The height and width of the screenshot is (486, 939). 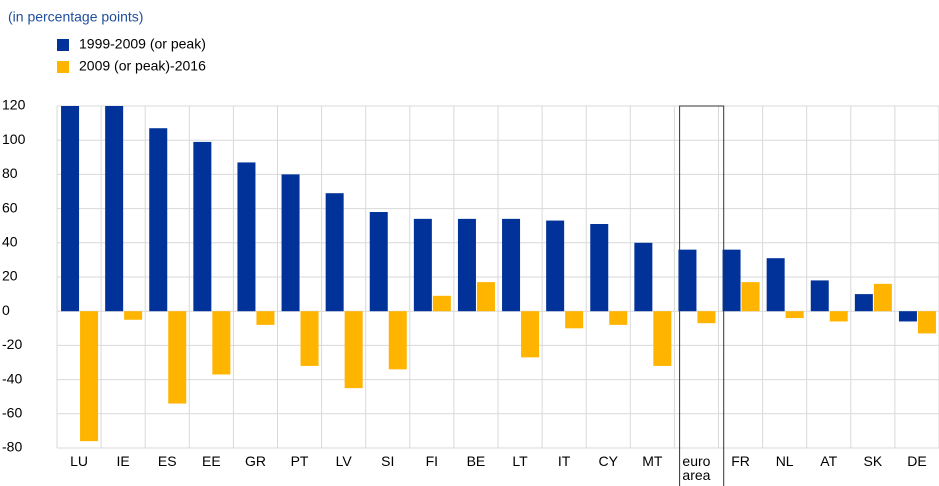 I want to click on x-tick-label: PT, so click(x=299, y=461).